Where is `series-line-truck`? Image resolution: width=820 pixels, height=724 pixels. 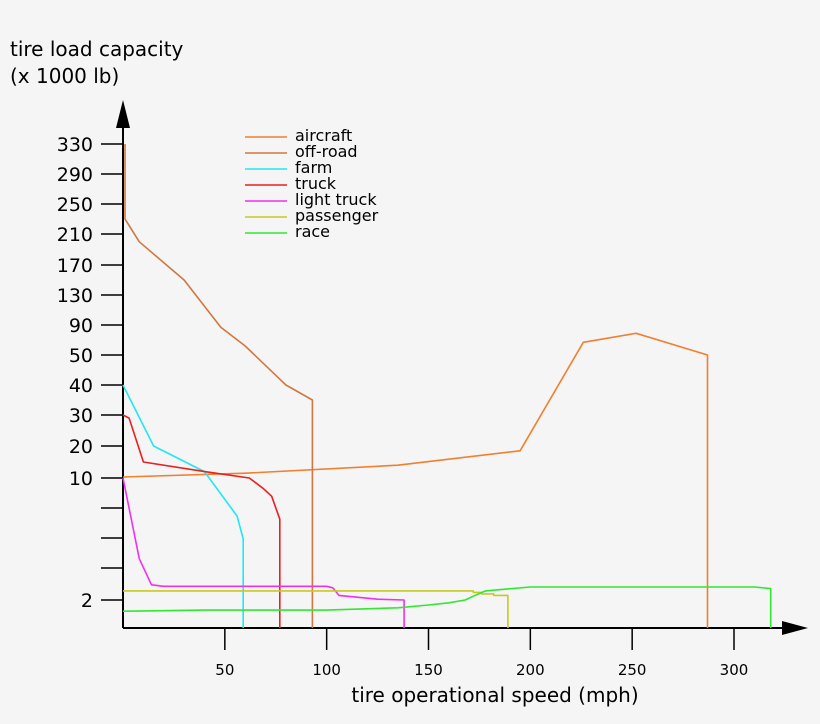 series-line-truck is located at coordinates (201, 521).